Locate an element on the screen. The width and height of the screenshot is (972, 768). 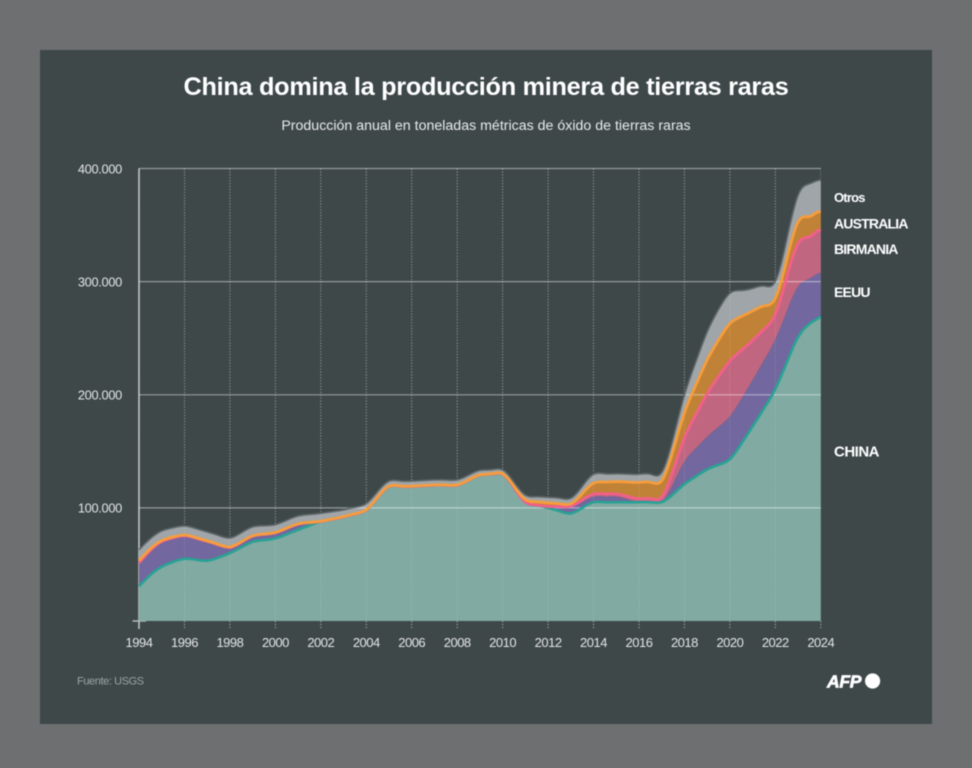
svg-text: AUSTRALIA is located at coordinates (871, 224).